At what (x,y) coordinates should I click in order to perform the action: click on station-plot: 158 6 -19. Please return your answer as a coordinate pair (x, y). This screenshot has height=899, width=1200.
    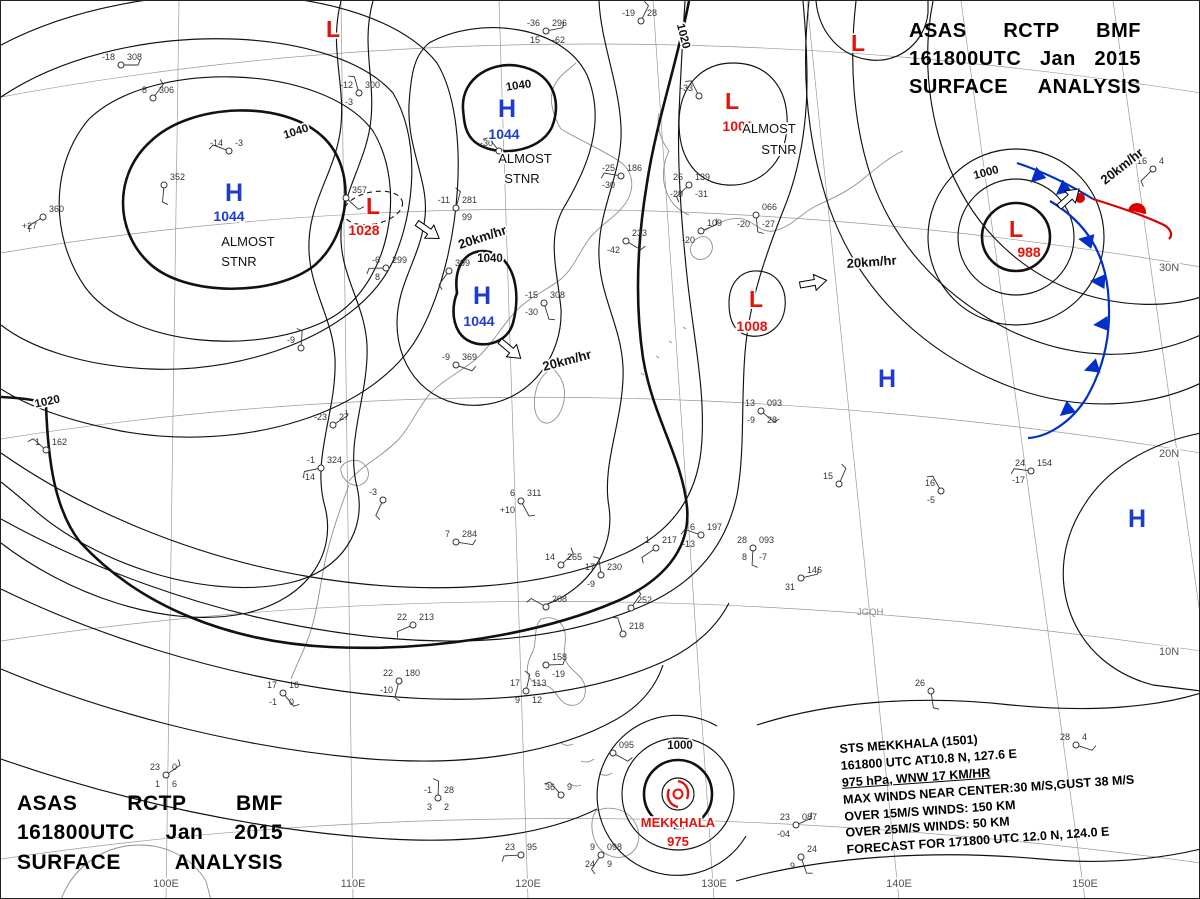
    Looking at the image, I should click on (551, 665).